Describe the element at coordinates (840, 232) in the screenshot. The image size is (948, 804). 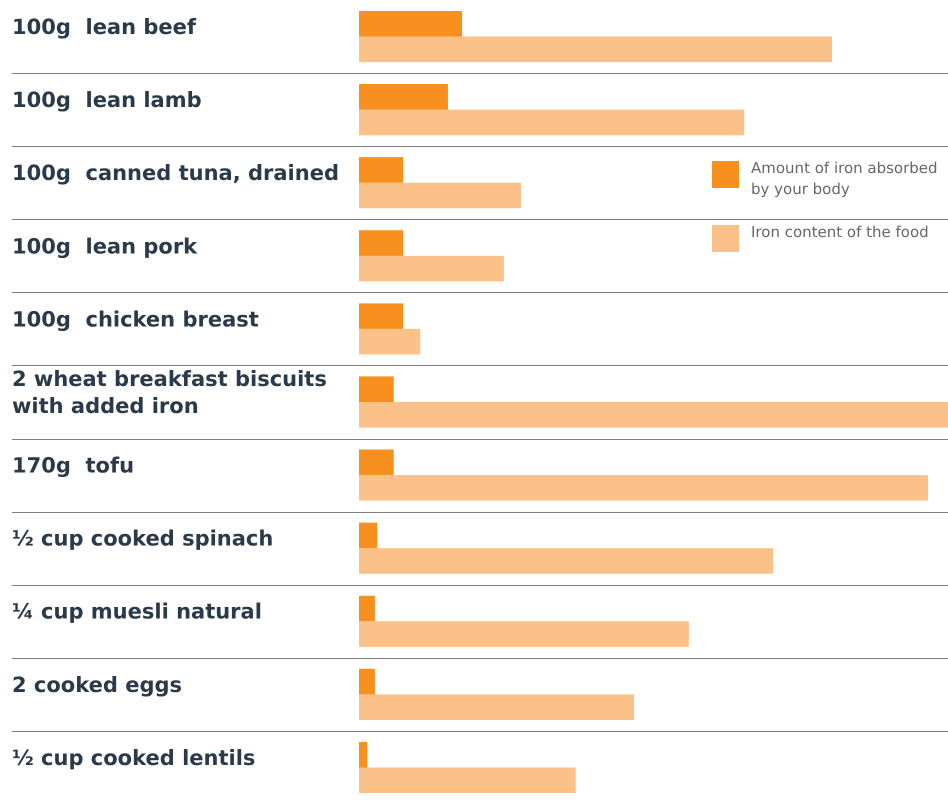
I see `legend-label: Iron content of the food` at that location.